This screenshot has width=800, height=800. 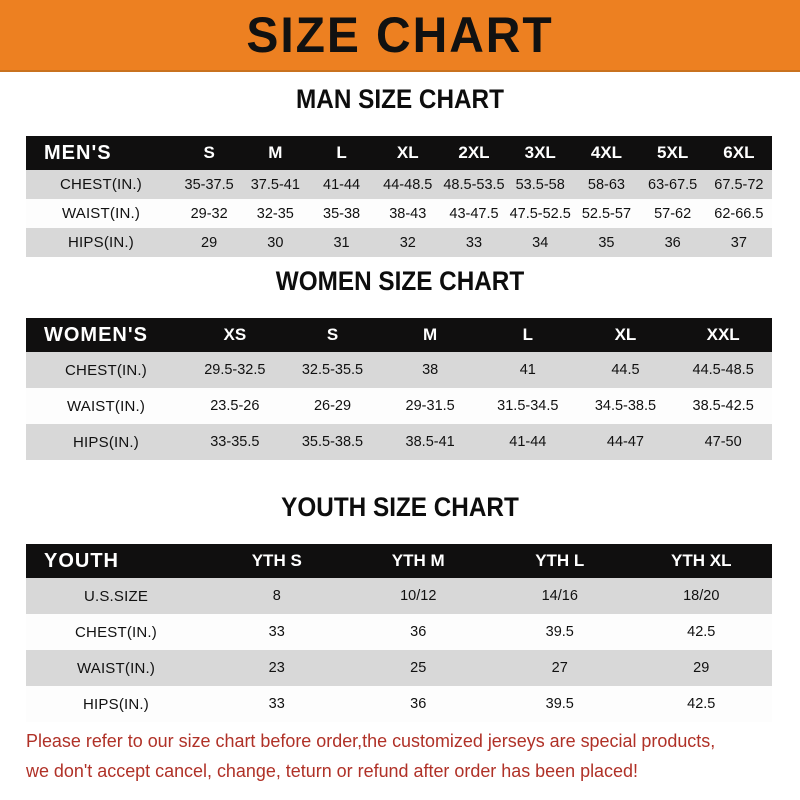 What do you see at coordinates (235, 406) in the screenshot?
I see `table-cell: 23.5-26` at bounding box center [235, 406].